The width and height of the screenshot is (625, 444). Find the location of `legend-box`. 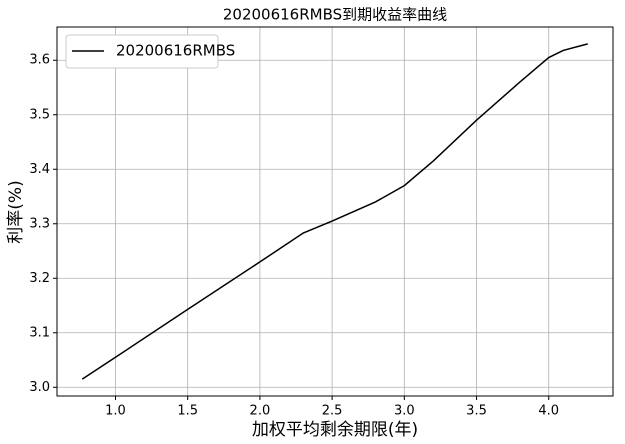

legend-box is located at coordinates (142, 51).